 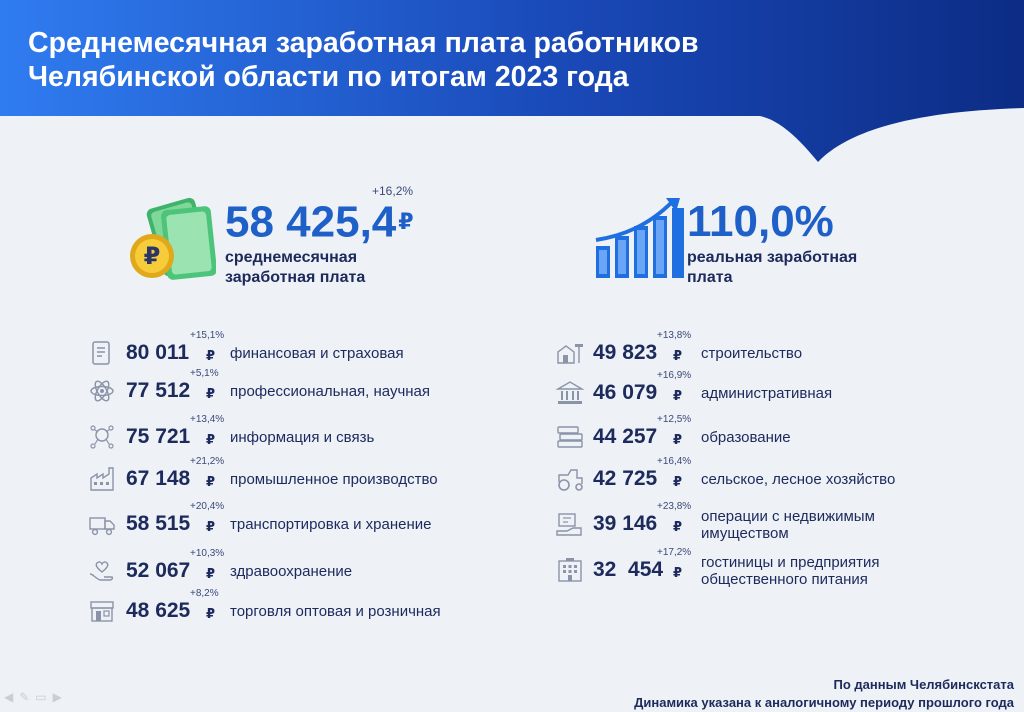 What do you see at coordinates (268, 349) in the screenshot?
I see `list-item: 80 011 ₽ +15,1% финансовая и страховая` at bounding box center [268, 349].